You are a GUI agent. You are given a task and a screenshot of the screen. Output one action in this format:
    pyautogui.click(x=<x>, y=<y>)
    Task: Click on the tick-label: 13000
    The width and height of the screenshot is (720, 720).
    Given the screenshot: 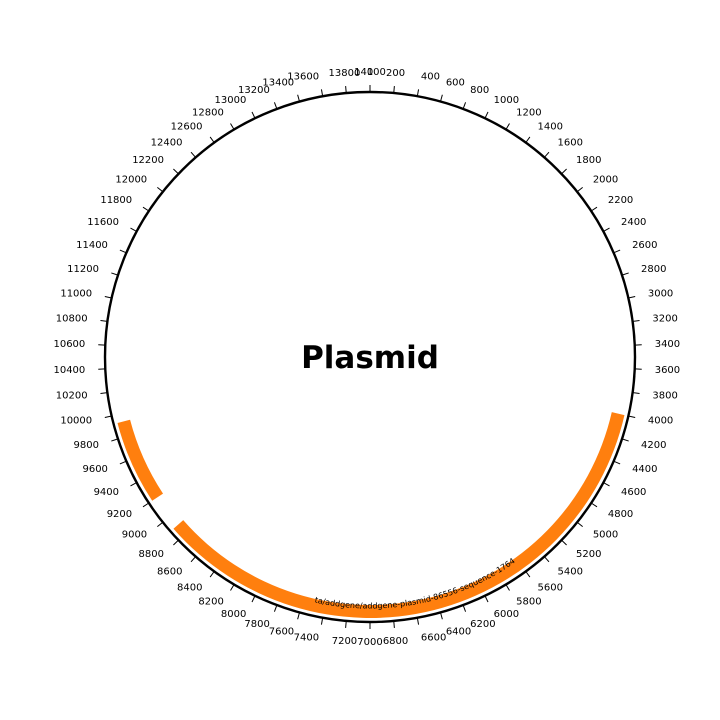 What is the action you would take?
    pyautogui.click(x=231, y=100)
    